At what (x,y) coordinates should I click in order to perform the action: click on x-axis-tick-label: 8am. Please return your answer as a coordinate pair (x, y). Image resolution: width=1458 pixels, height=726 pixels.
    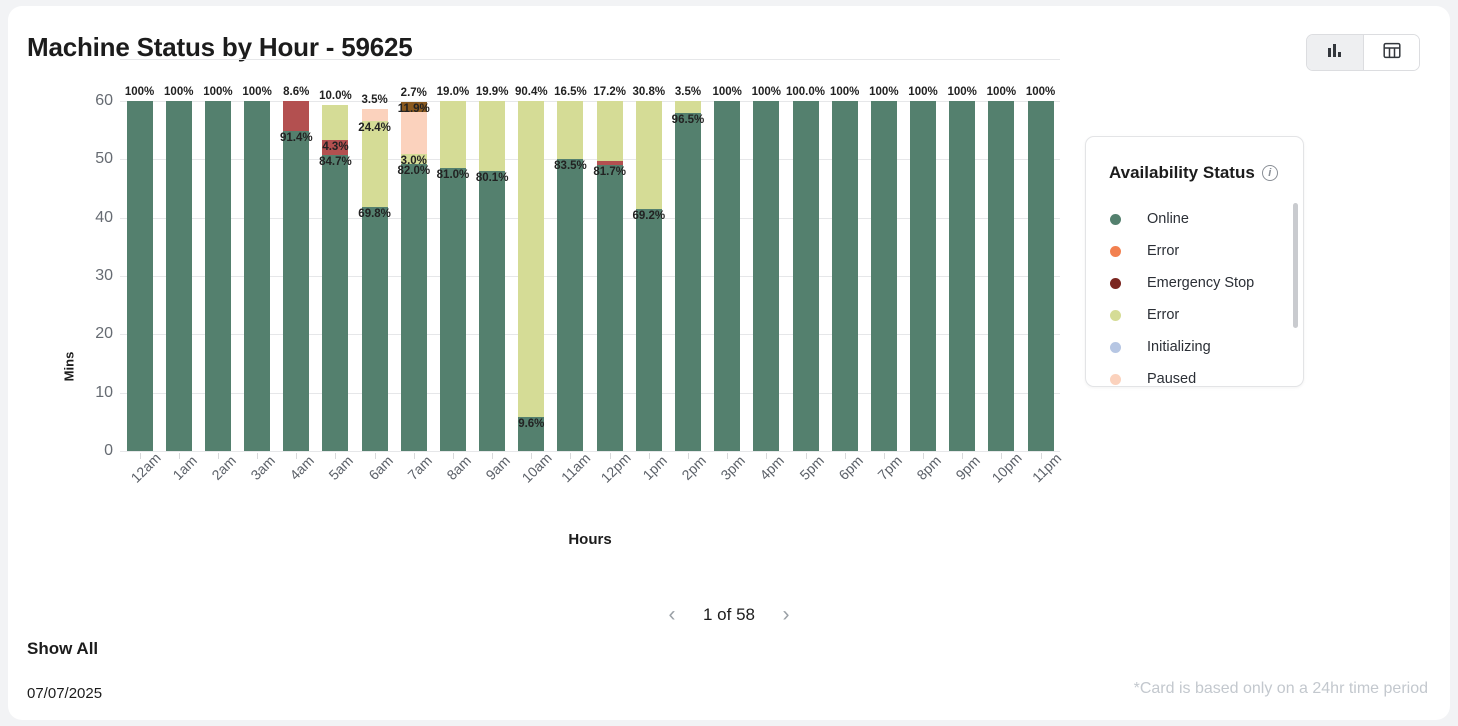
    Looking at the image, I should click on (458, 467).